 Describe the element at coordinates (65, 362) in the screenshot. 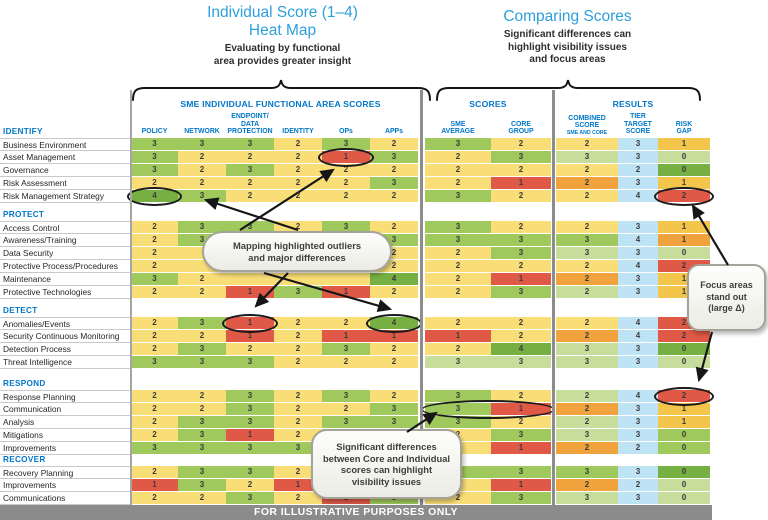

I see `row-label: Threat Intelligence` at that location.